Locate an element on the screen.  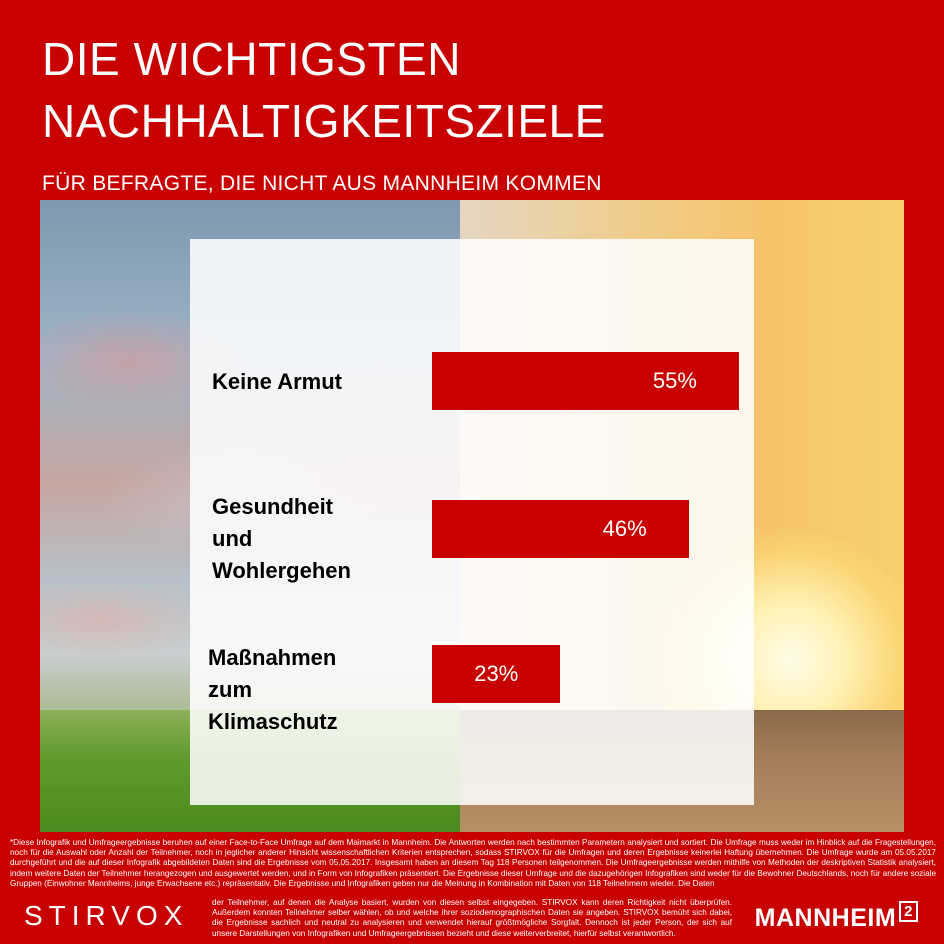
category-label: Keine Armut is located at coordinates (277, 382).